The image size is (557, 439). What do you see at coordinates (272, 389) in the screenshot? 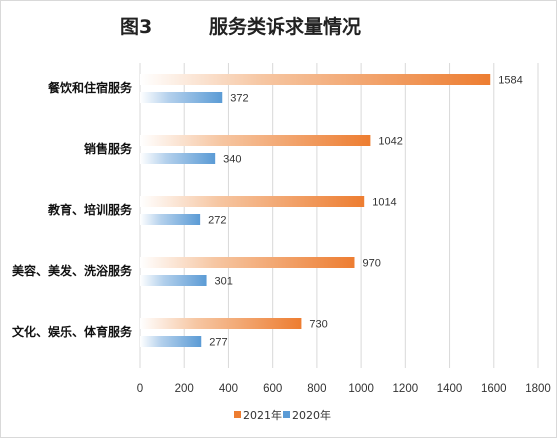
I see `x-tick-label-3: 600` at bounding box center [272, 389].